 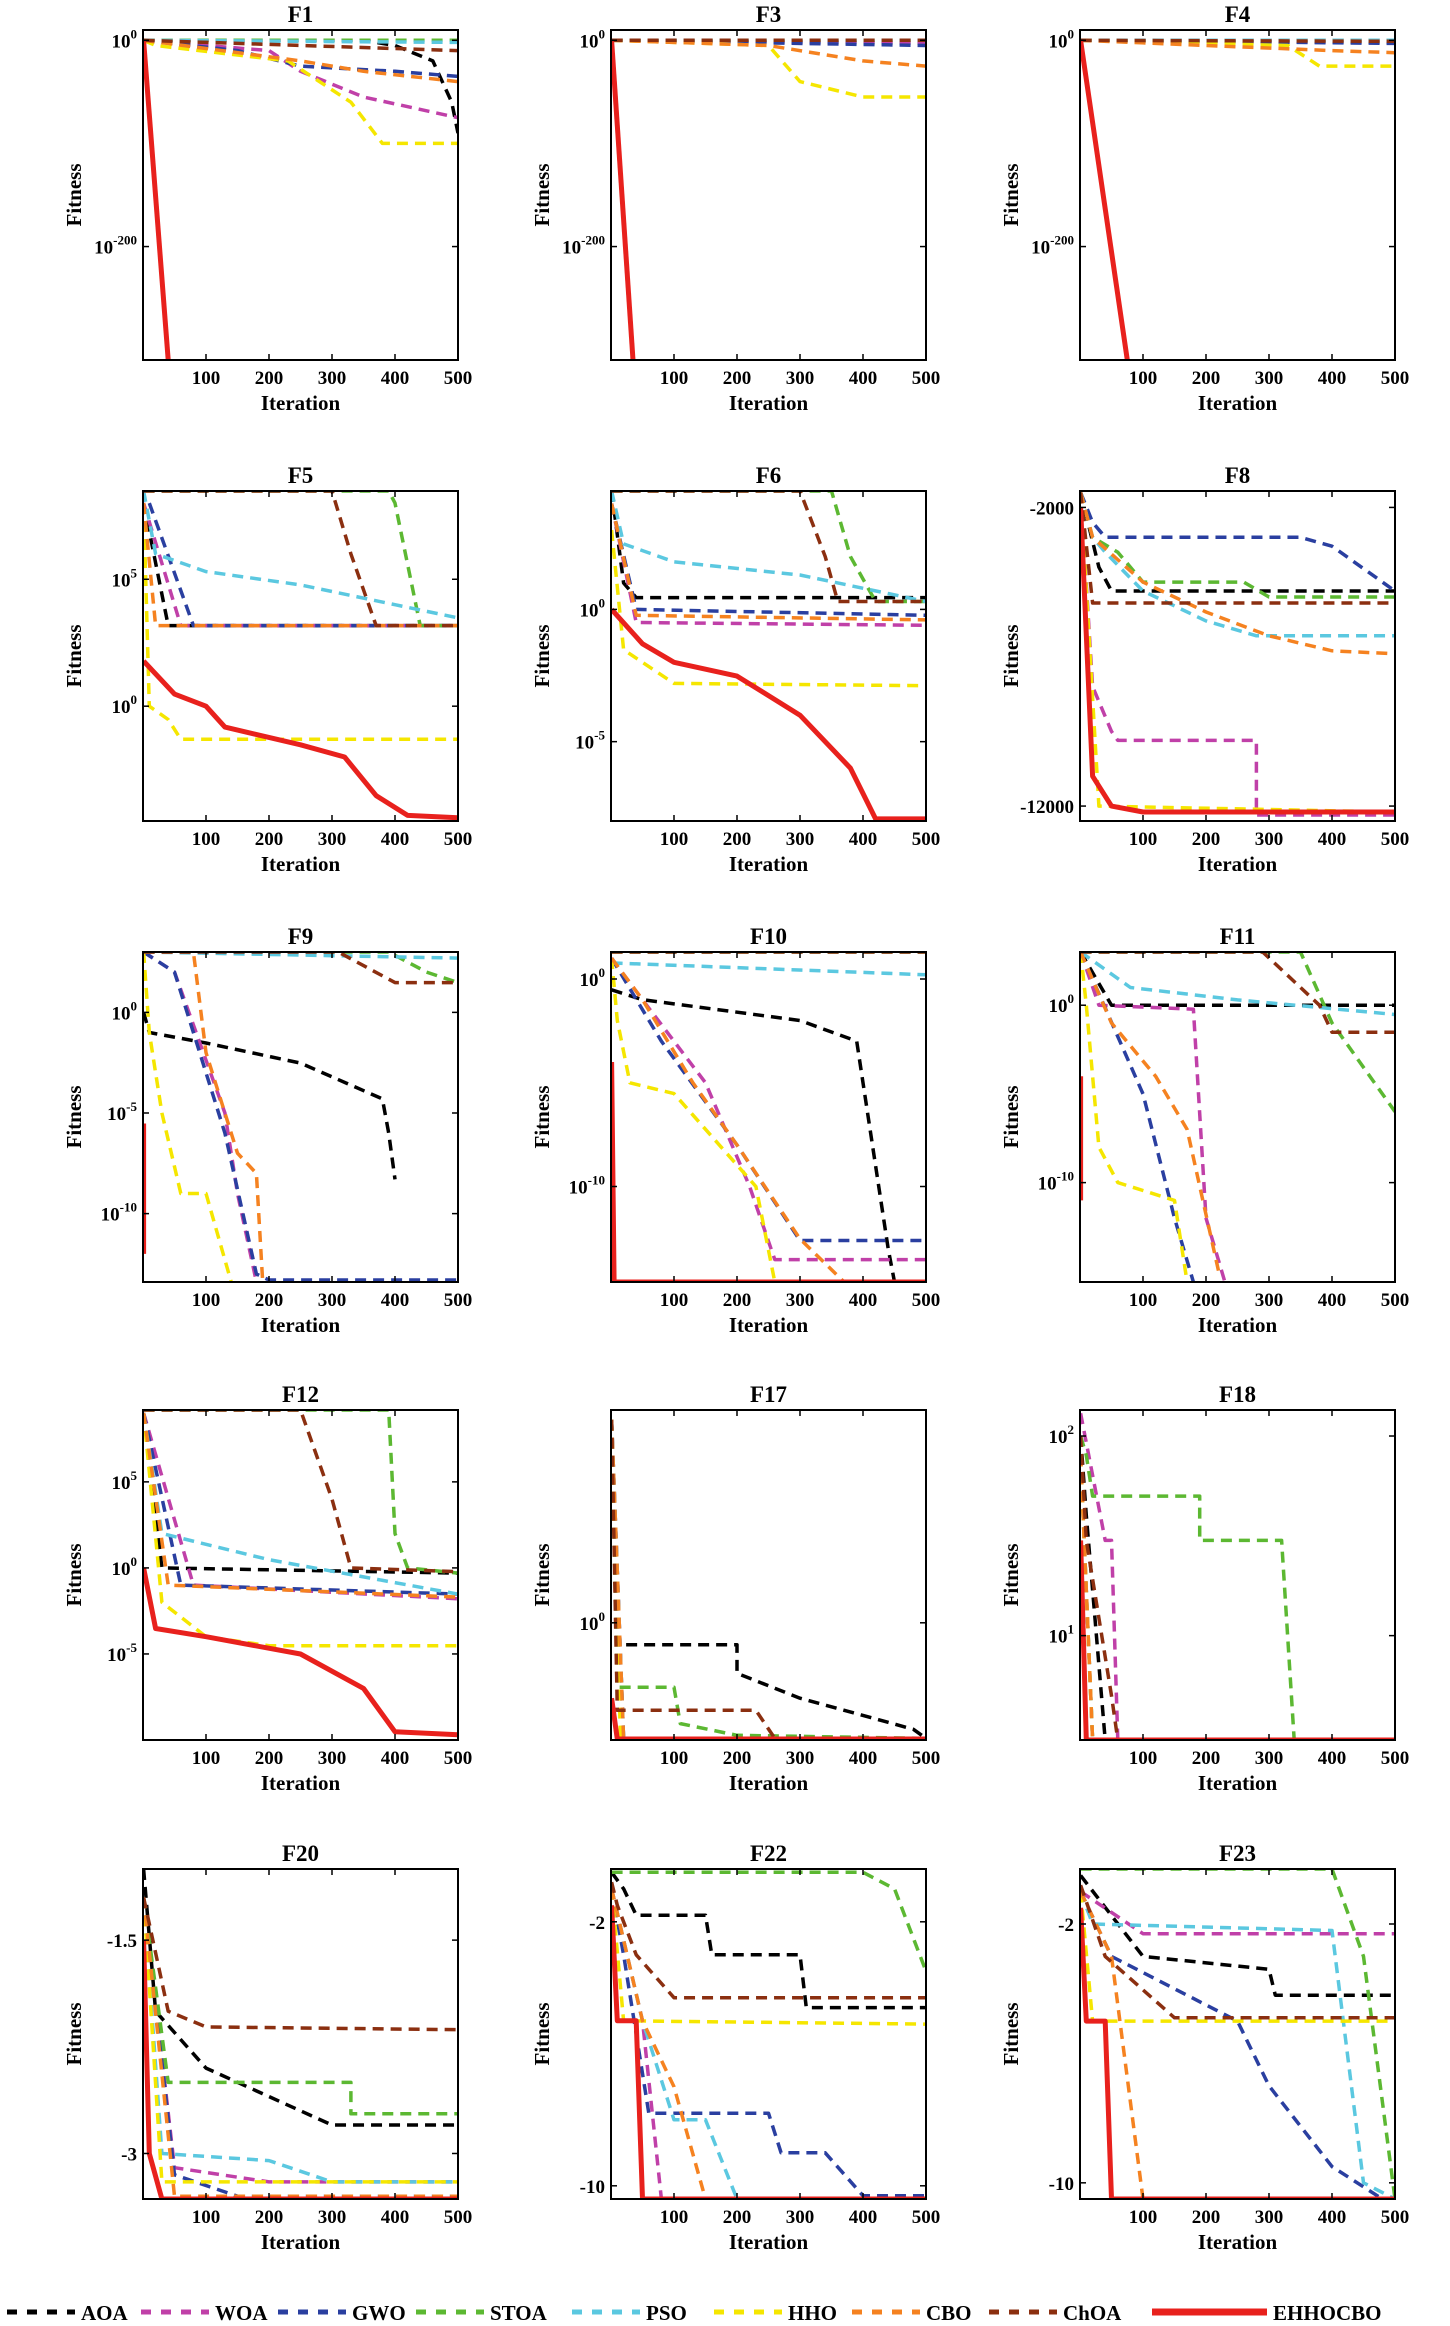 I want to click on legend-item-cbo: CBO, so click(x=912, y=2313).